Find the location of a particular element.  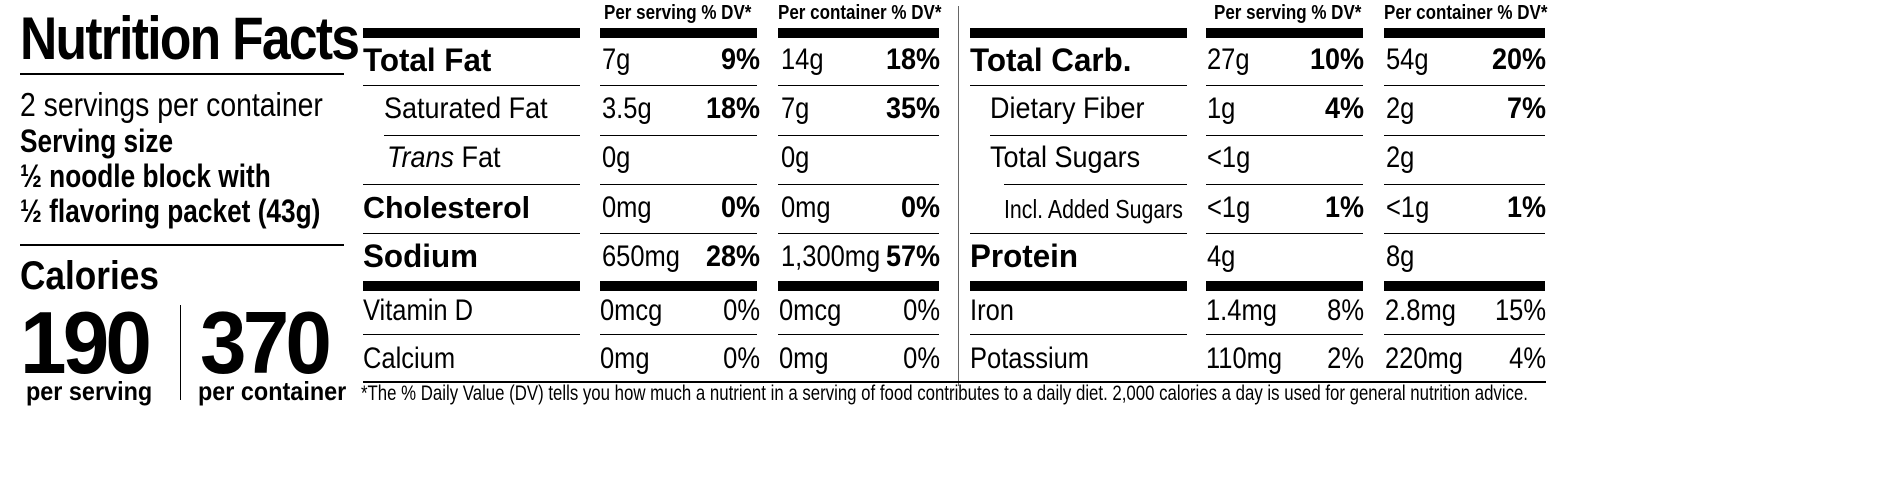

per-container-amount: 0mg is located at coordinates (804, 358).